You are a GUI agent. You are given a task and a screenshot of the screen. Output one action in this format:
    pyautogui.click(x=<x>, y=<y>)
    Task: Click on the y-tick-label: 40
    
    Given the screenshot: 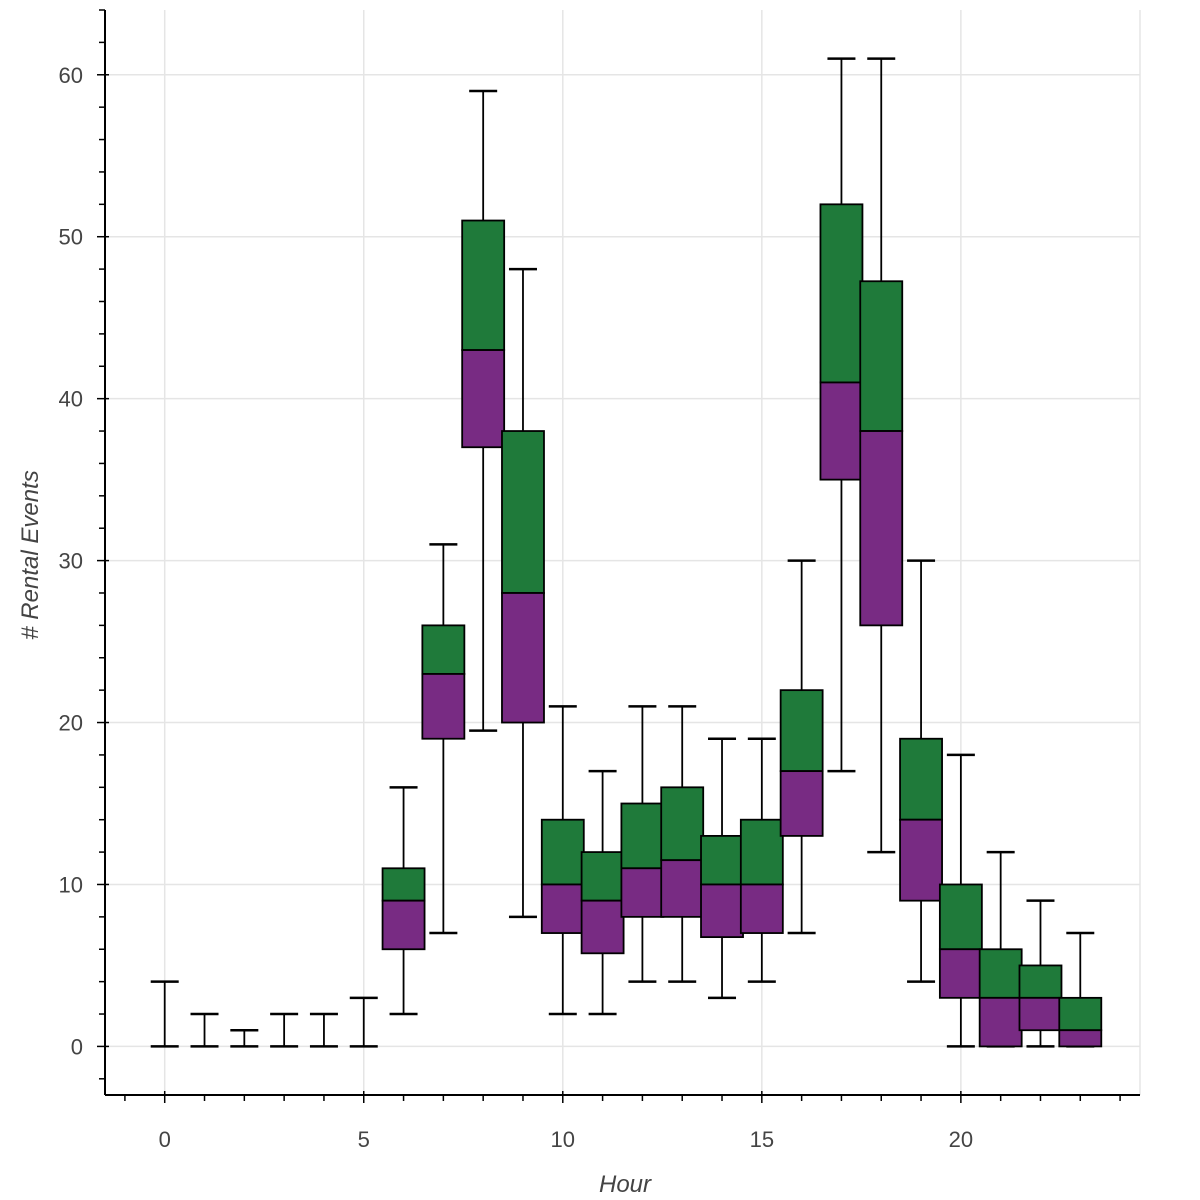 What is the action you would take?
    pyautogui.click(x=71, y=399)
    